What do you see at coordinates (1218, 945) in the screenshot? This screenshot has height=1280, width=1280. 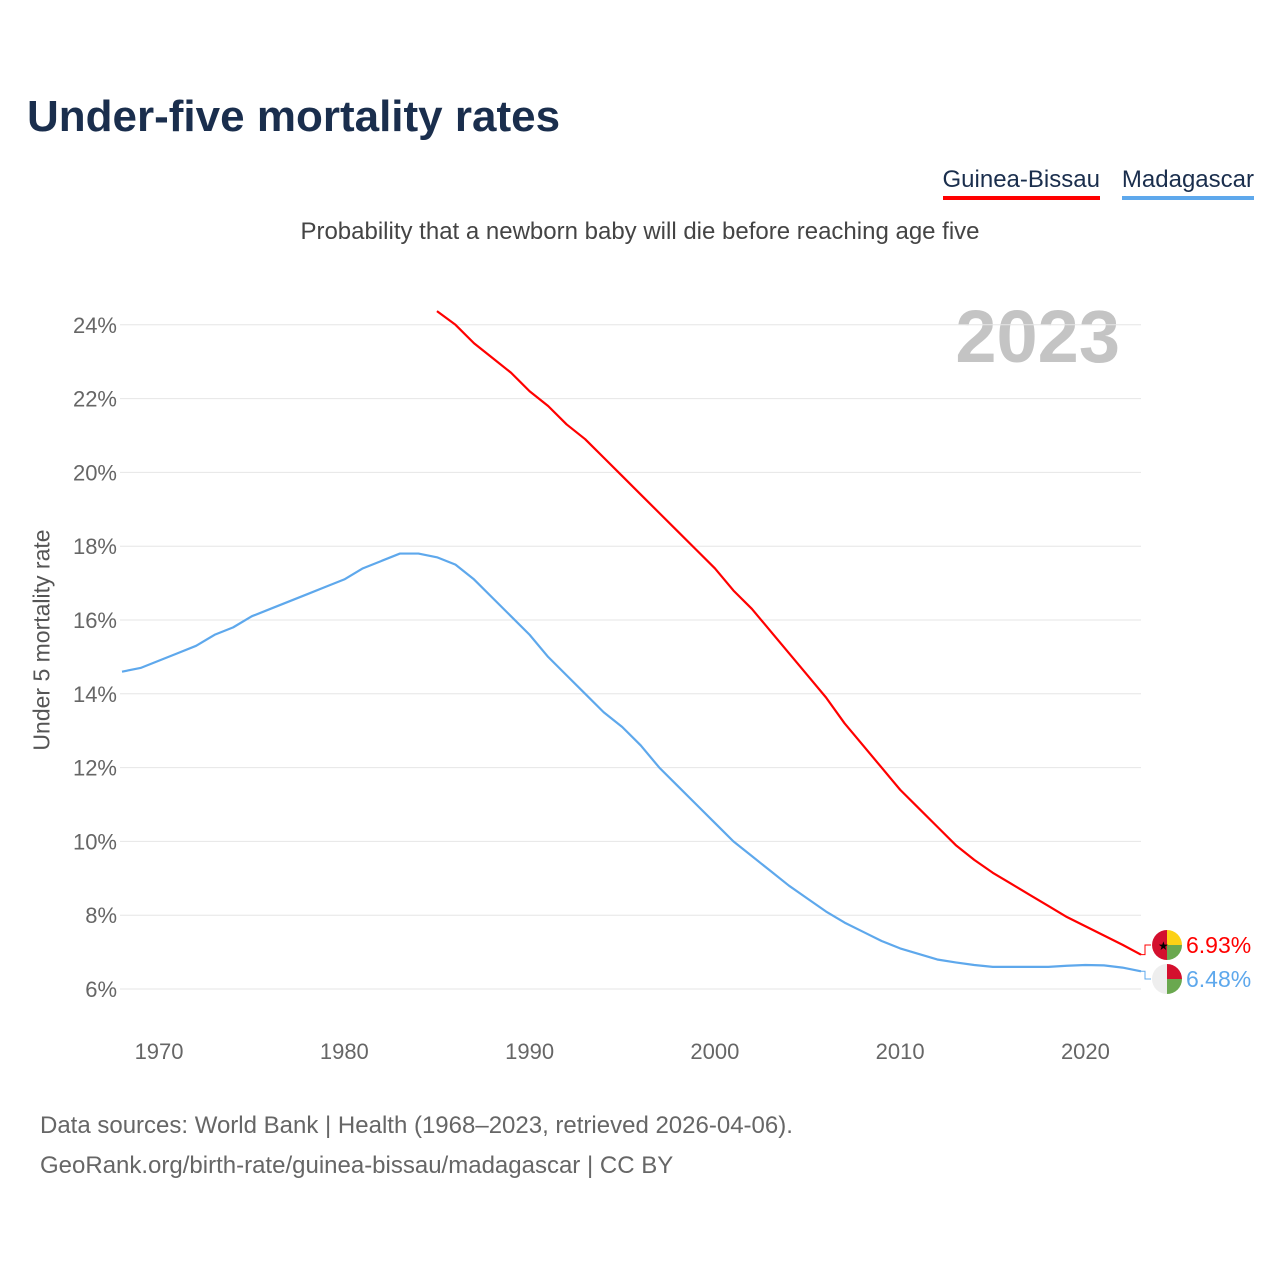 I see `end-value-label: 6.93%` at bounding box center [1218, 945].